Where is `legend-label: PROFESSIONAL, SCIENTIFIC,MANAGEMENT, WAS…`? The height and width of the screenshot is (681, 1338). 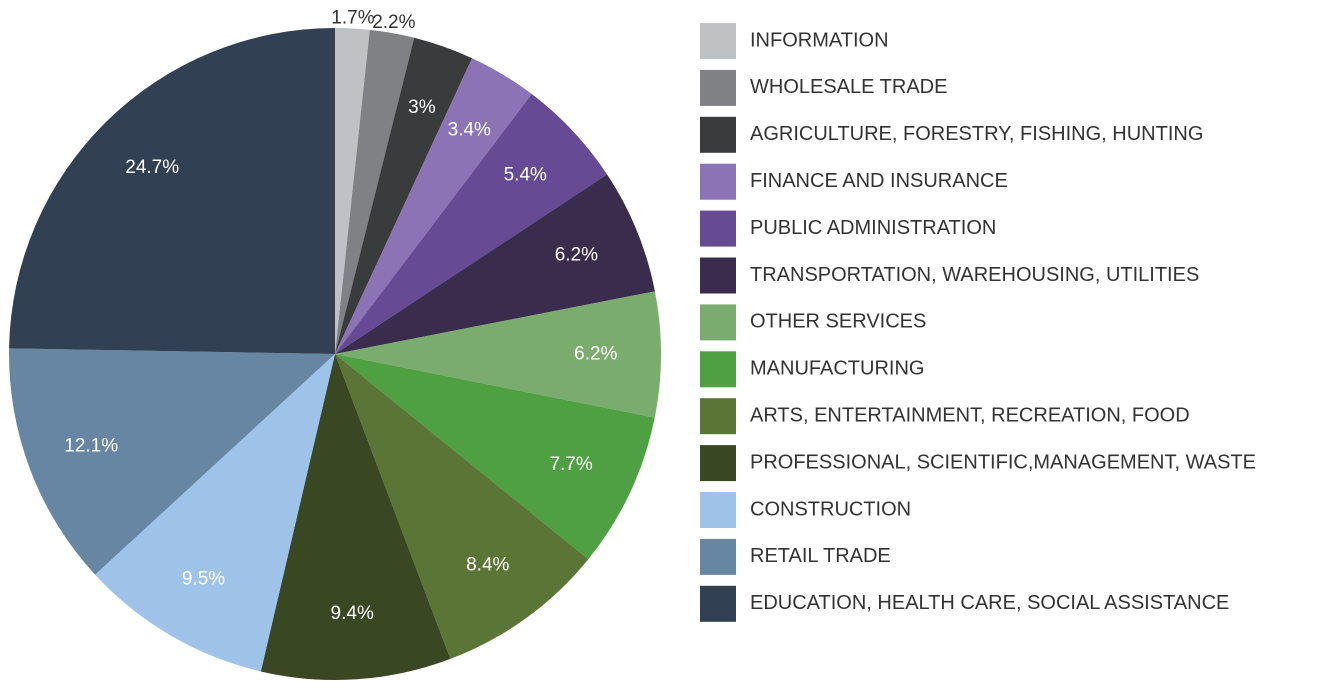 legend-label: PROFESSIONAL, SCIENTIFIC,MANAGEMENT, WAS… is located at coordinates (1003, 462).